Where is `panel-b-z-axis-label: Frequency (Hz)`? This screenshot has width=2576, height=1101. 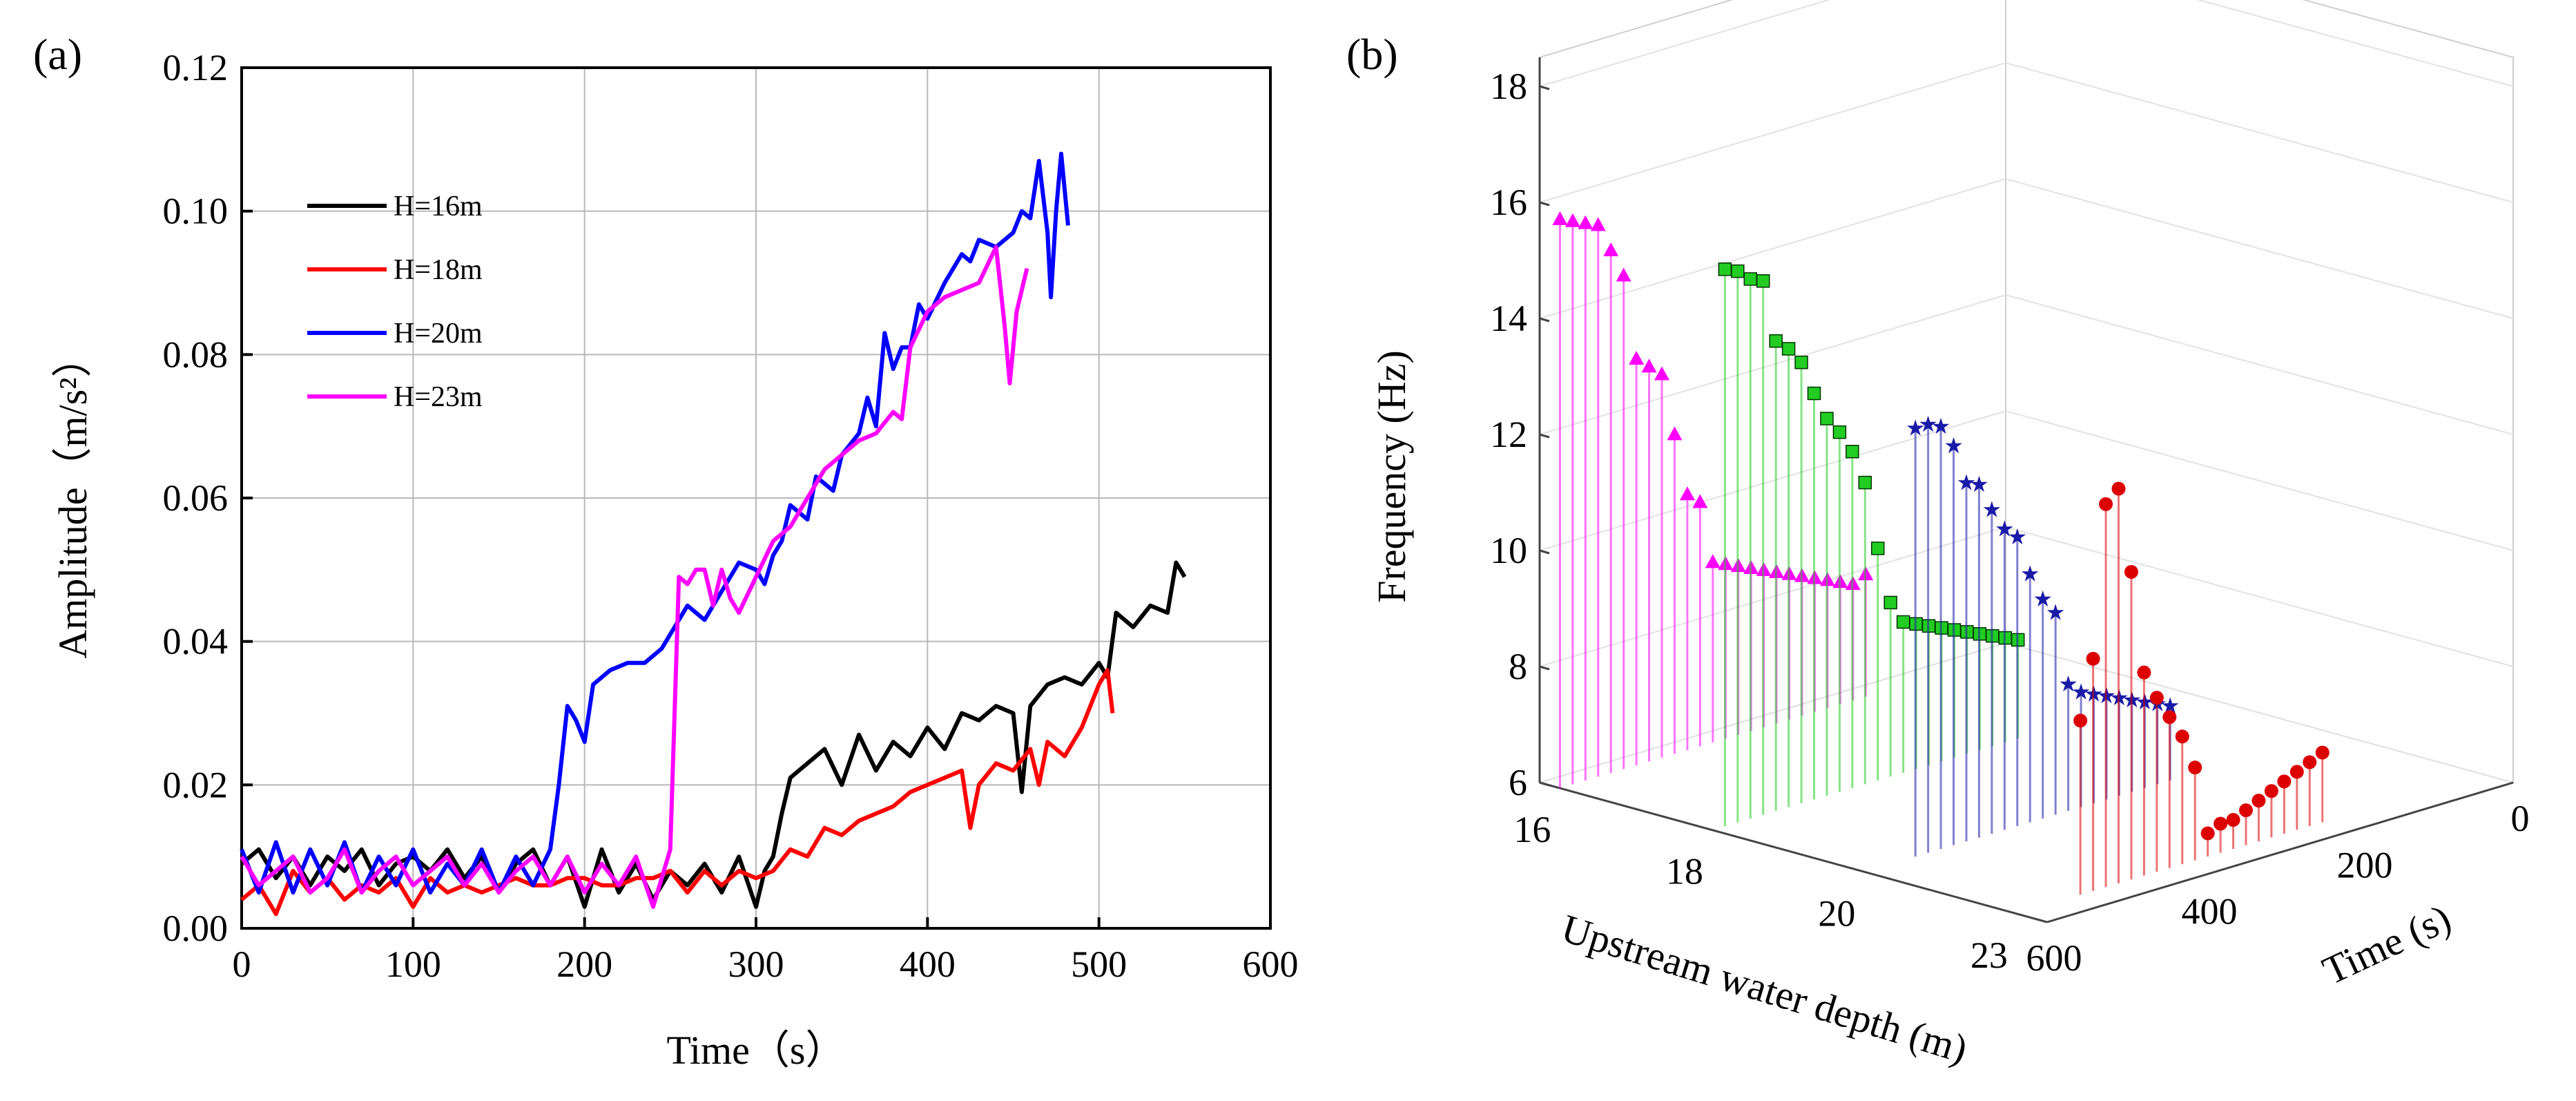 panel-b-z-axis-label: Frequency (Hz) is located at coordinates (1391, 476).